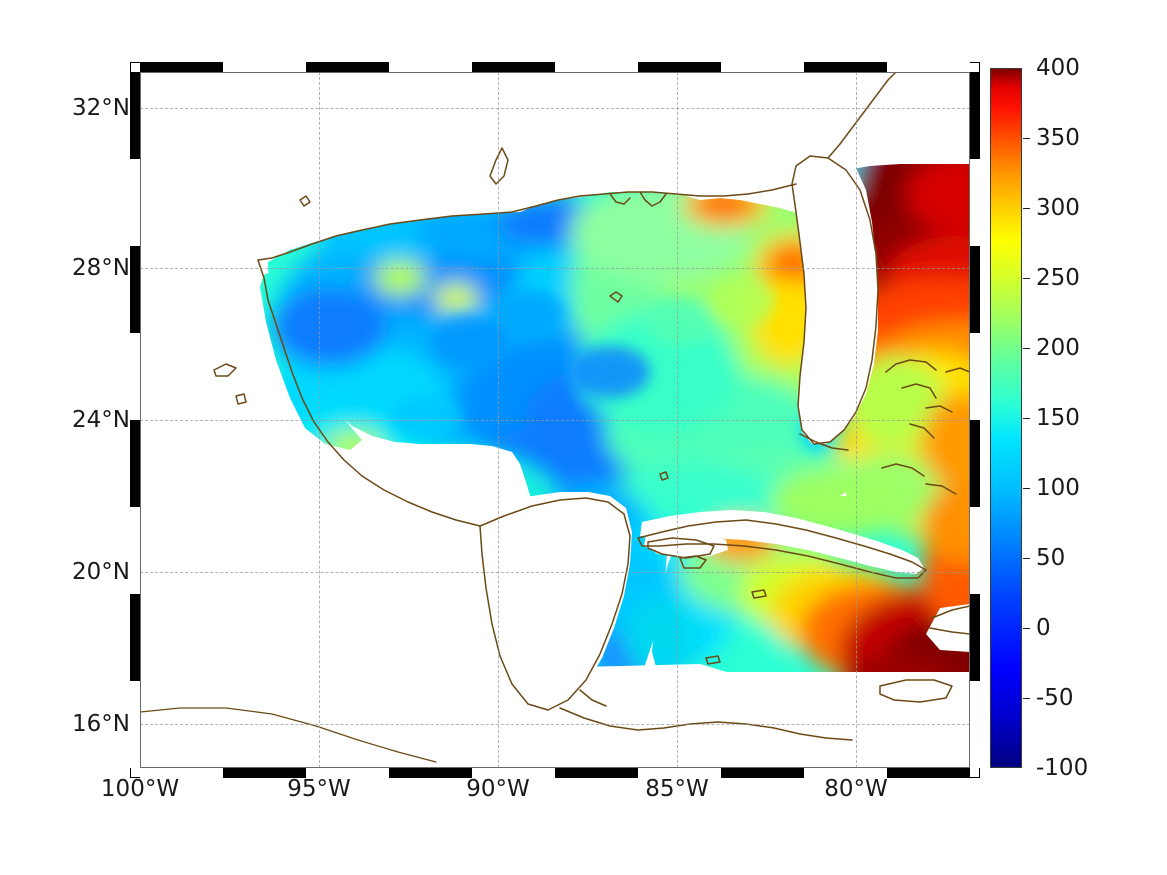 Image resolution: width=1167 pixels, height=875 pixels. I want to click on colorbar-tick-label: -100, so click(1062, 768).